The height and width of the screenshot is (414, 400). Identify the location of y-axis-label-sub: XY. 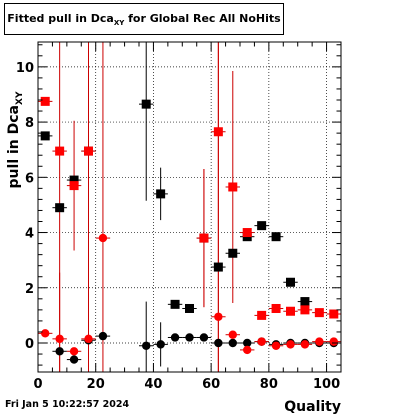
(20, 98).